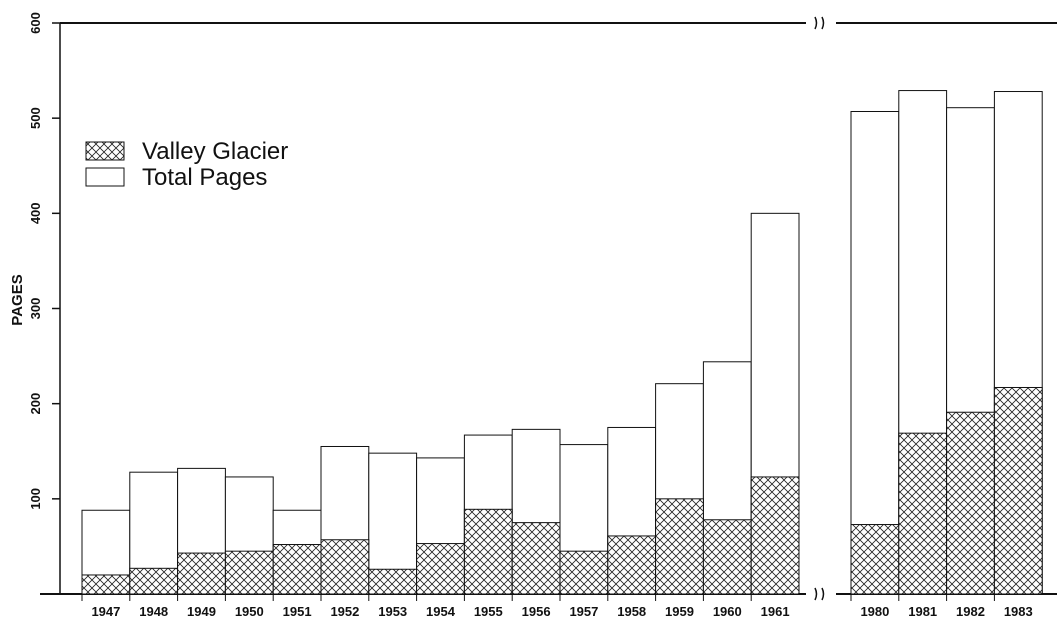 This screenshot has width=1057, height=621. What do you see at coordinates (679, 611) in the screenshot?
I see `x-tick-label: 1959` at bounding box center [679, 611].